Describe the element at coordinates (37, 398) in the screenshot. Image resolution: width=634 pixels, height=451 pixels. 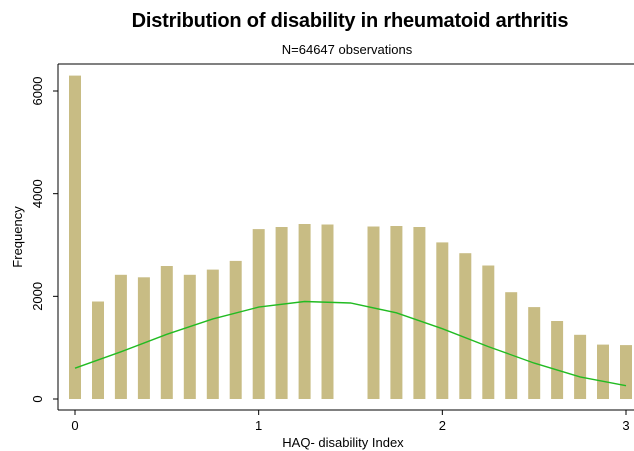
I see `y-tick-label: 0` at that location.